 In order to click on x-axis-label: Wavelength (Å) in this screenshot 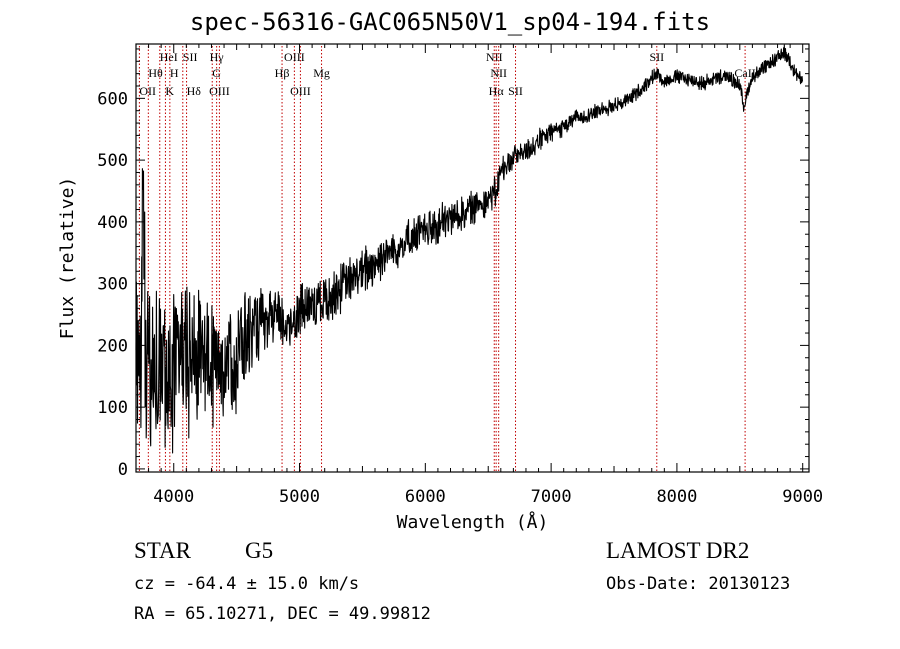, I will do `click(473, 522)`.